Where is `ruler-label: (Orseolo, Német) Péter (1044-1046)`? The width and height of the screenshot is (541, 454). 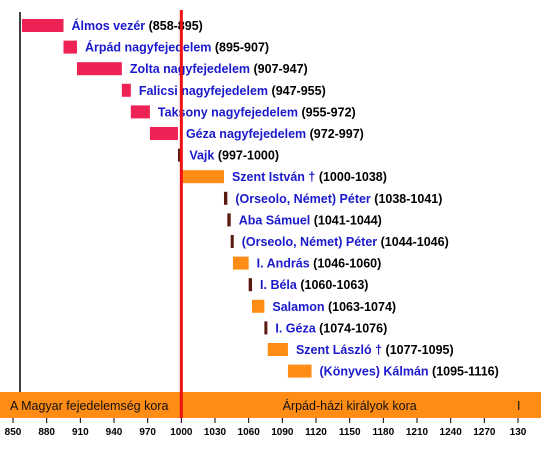 ruler-label: (Orseolo, Német) Péter (1044-1046) is located at coordinates (345, 242).